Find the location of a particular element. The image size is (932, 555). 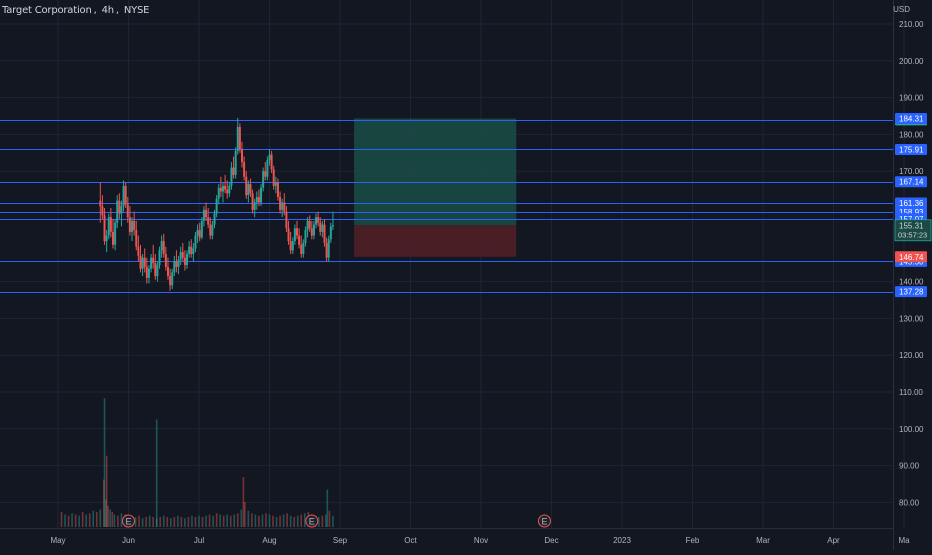

profit-zone is located at coordinates (435, 172).